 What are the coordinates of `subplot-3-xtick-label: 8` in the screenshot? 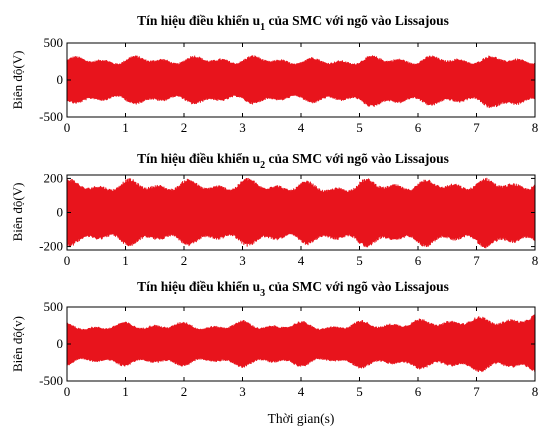 It's located at (535, 391).